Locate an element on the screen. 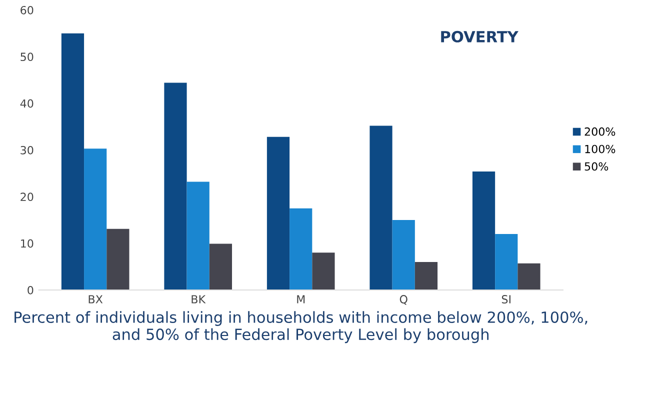 Image resolution: width=647 pixels, height=400 pixels. legend-label: 100% is located at coordinates (600, 149).